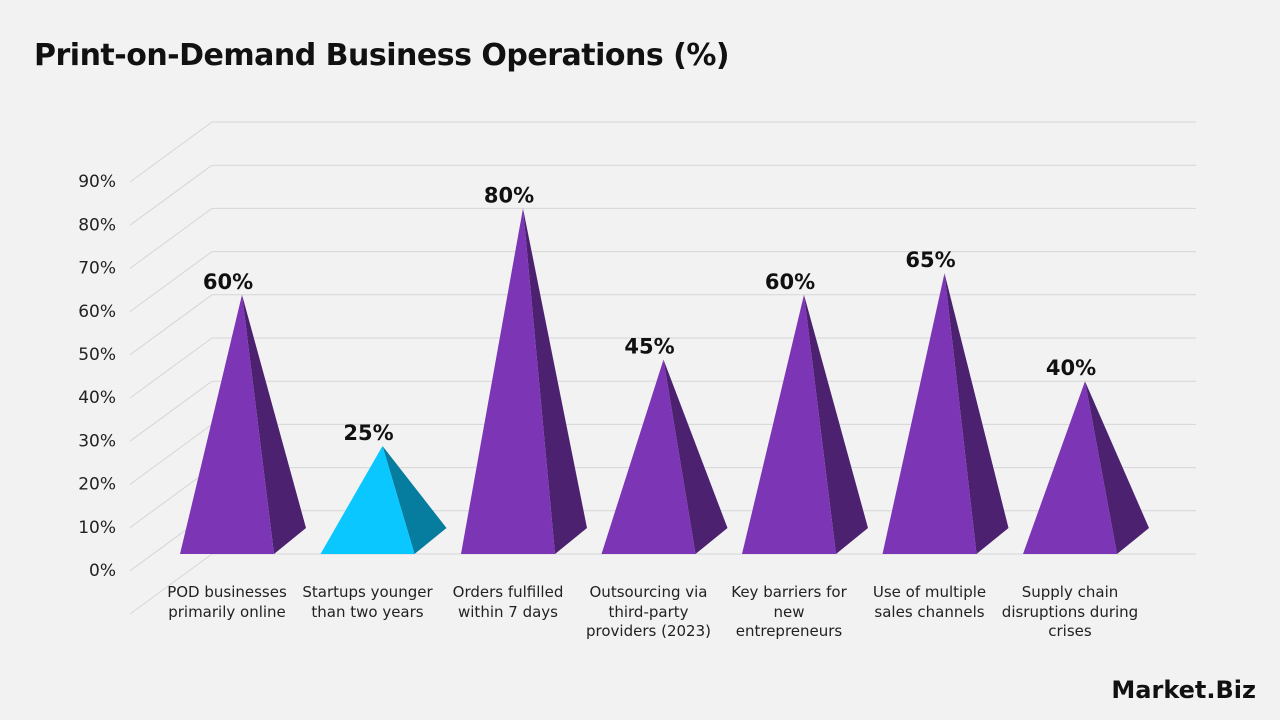  What do you see at coordinates (102, 571) in the screenshot?
I see `y-tick-label: 0%` at bounding box center [102, 571].